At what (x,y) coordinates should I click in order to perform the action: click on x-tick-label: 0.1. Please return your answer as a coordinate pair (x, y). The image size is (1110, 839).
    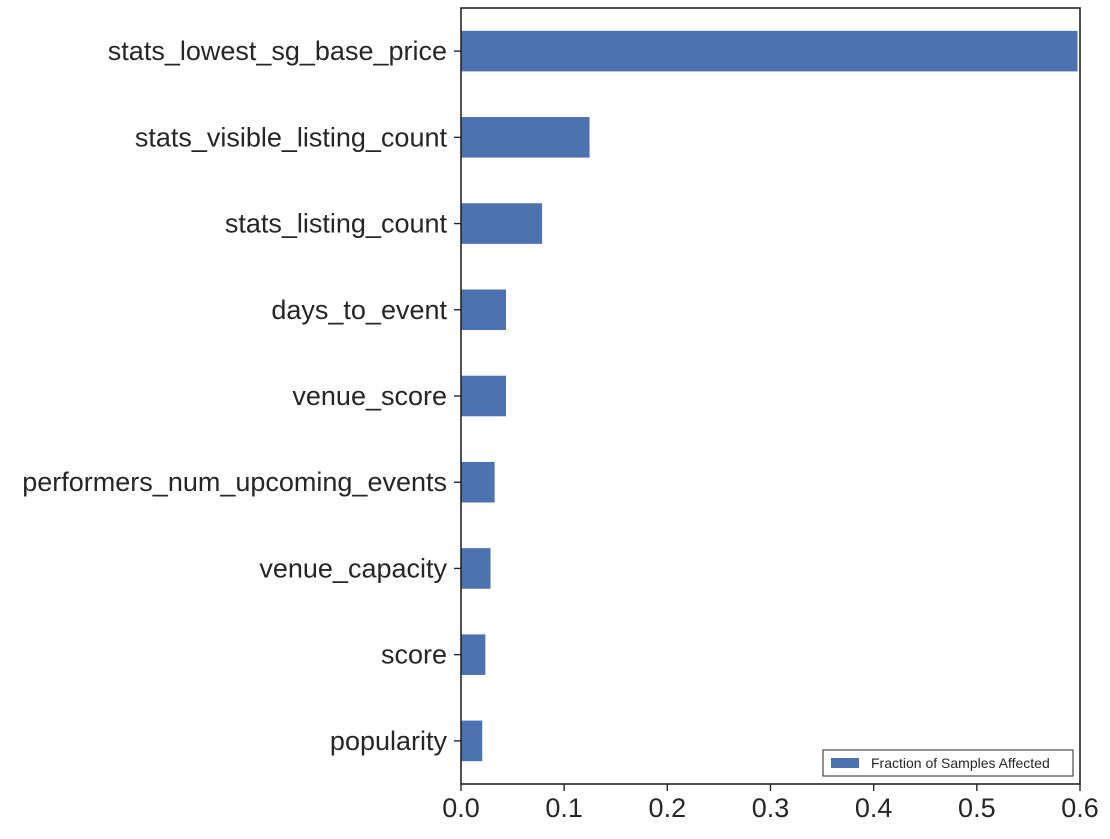
    Looking at the image, I should click on (564, 808).